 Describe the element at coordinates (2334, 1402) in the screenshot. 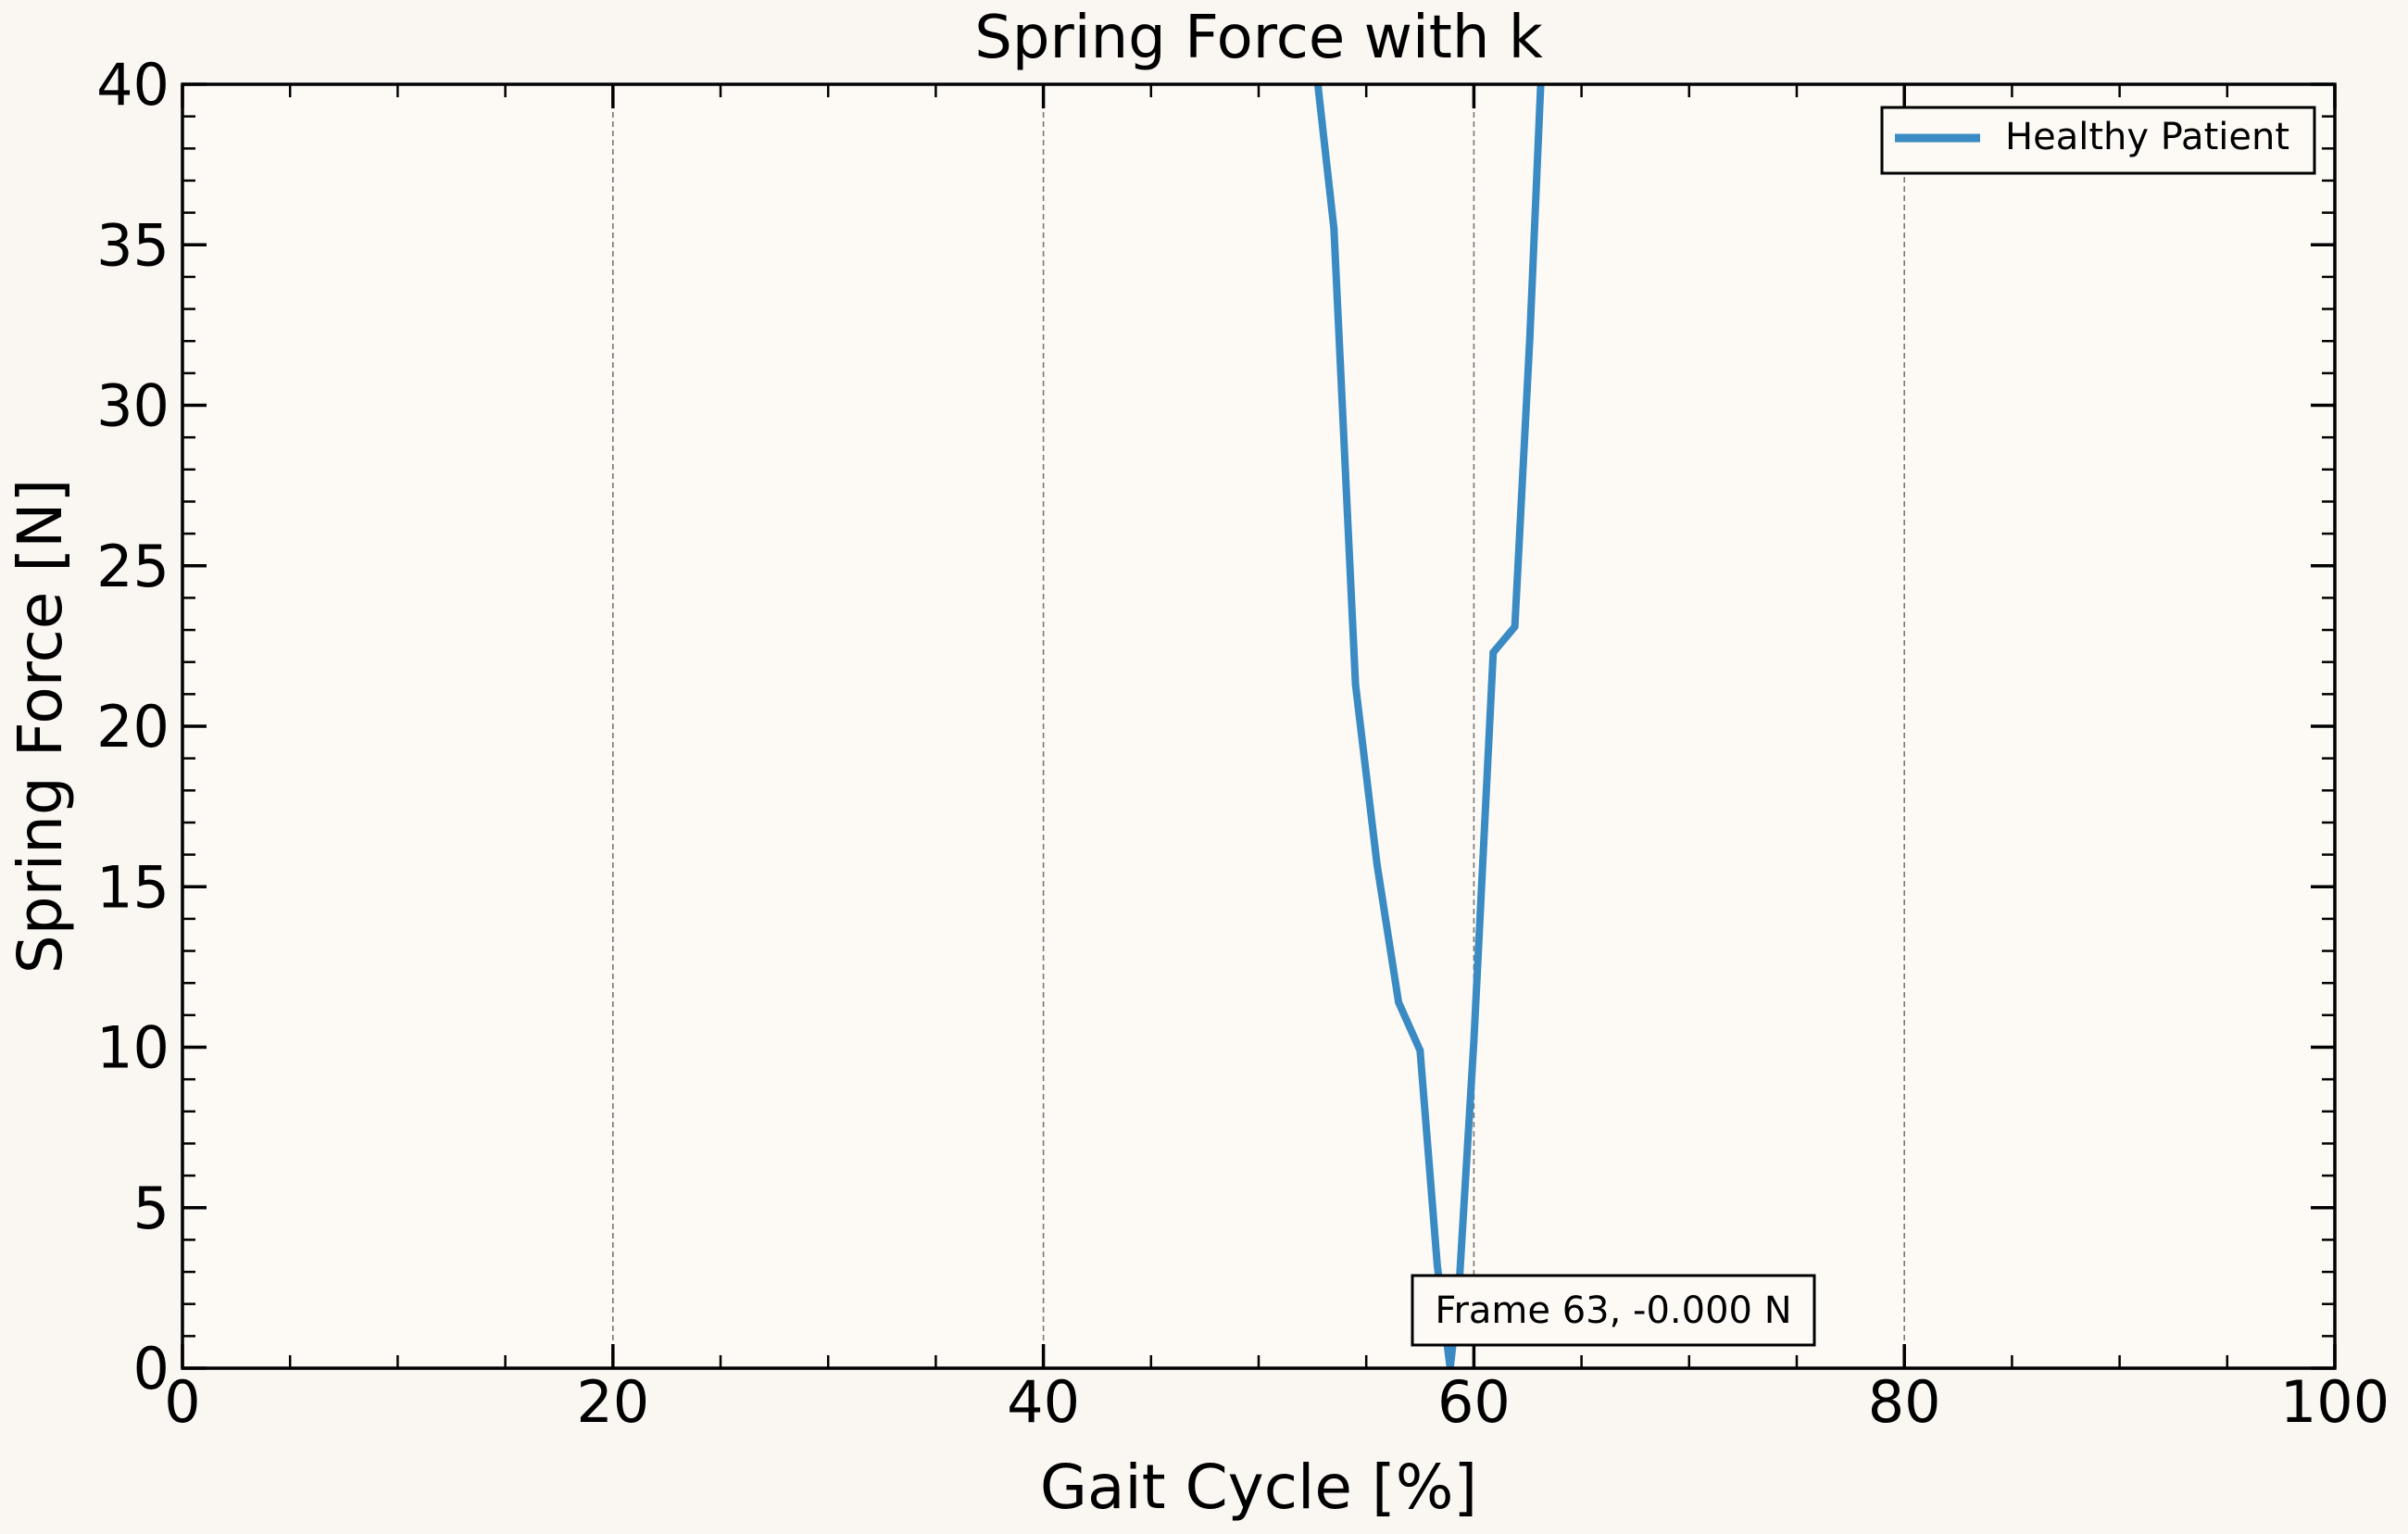

I see `x-tick-label: 100` at that location.